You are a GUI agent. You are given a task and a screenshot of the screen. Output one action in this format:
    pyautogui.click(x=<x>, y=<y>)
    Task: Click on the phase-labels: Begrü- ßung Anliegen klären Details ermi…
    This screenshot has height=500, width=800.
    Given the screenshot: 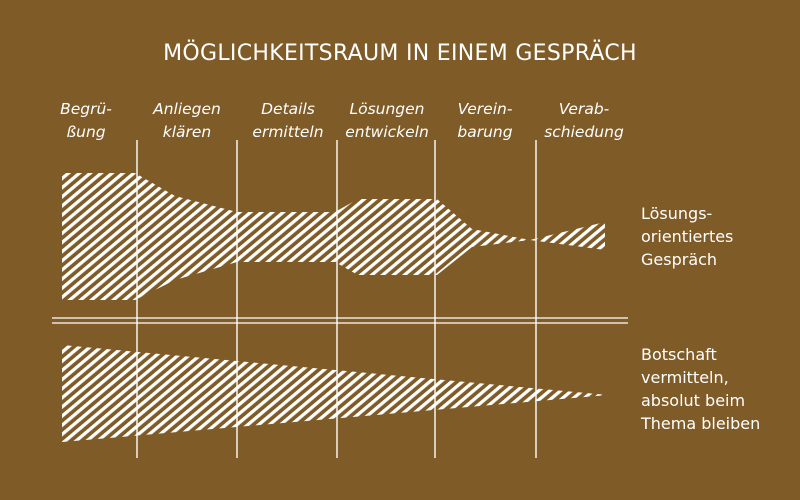 What is the action you would take?
    pyautogui.click(x=342, y=120)
    